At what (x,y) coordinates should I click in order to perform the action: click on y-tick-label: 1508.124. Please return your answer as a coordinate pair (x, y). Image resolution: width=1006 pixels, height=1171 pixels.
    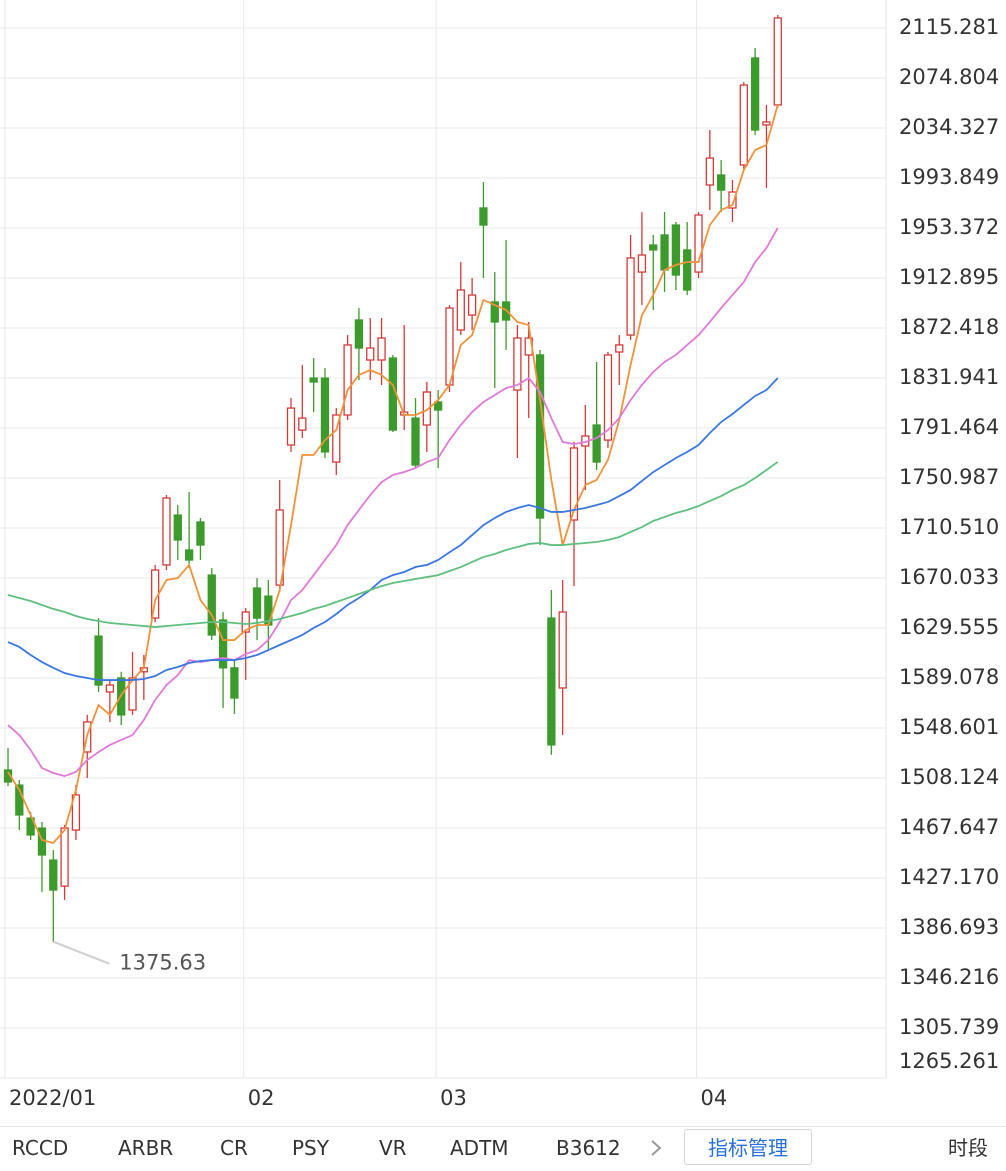
    Looking at the image, I should click on (949, 777).